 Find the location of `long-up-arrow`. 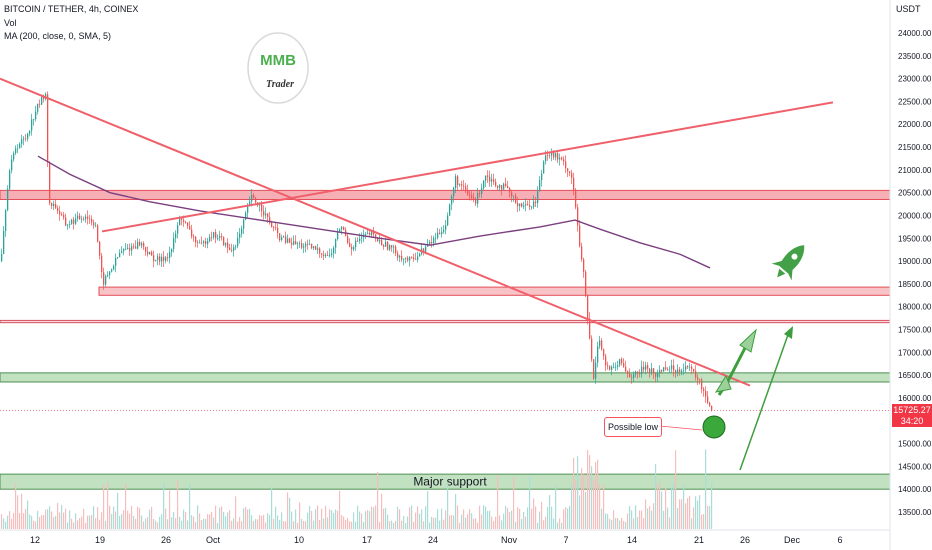

long-up-arrow is located at coordinates (764, 401).